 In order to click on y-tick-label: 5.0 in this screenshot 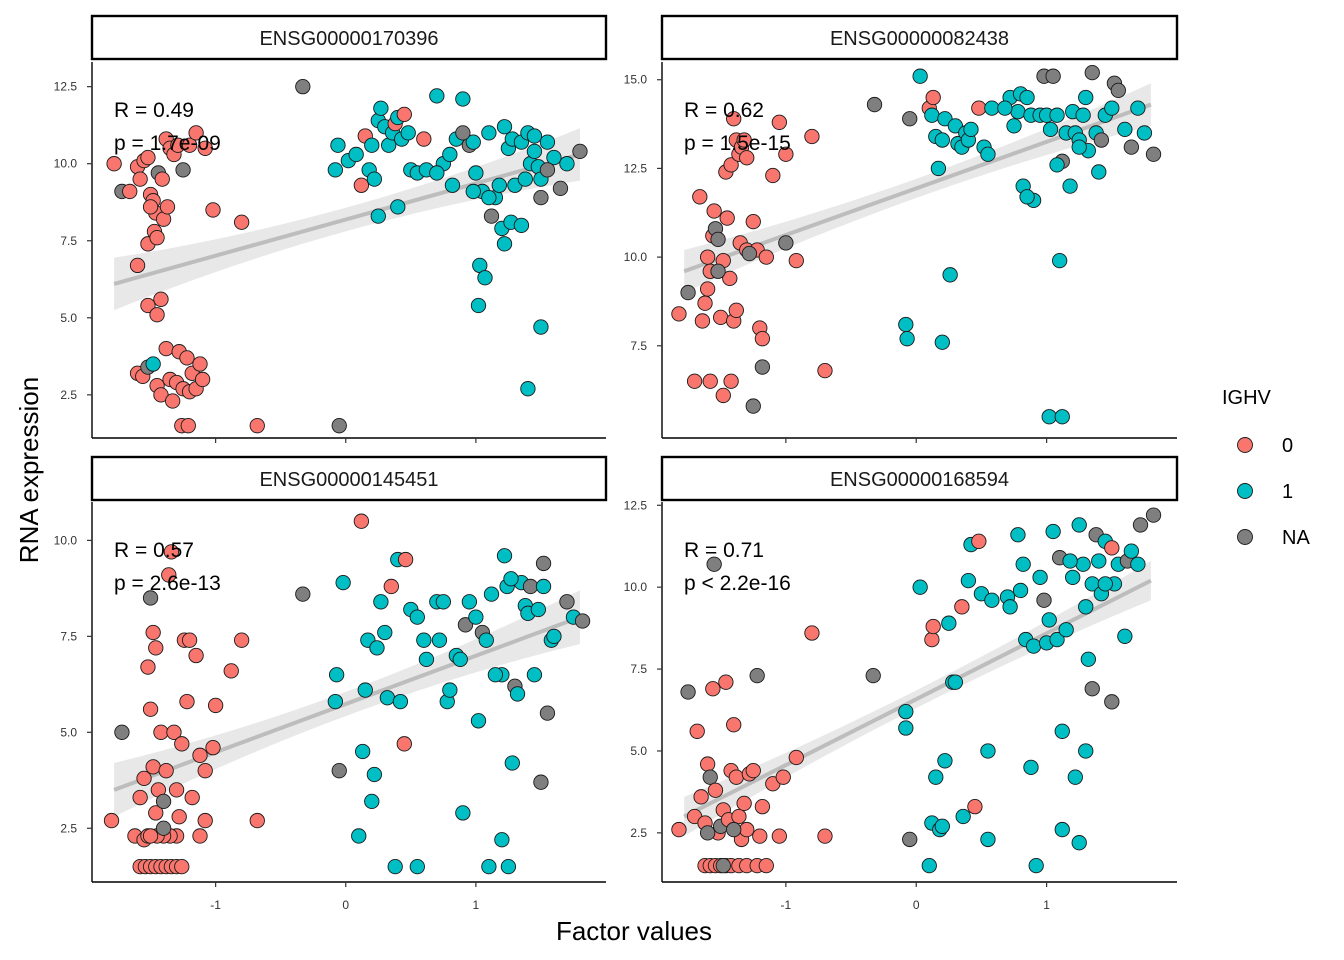, I will do `click(68, 732)`.